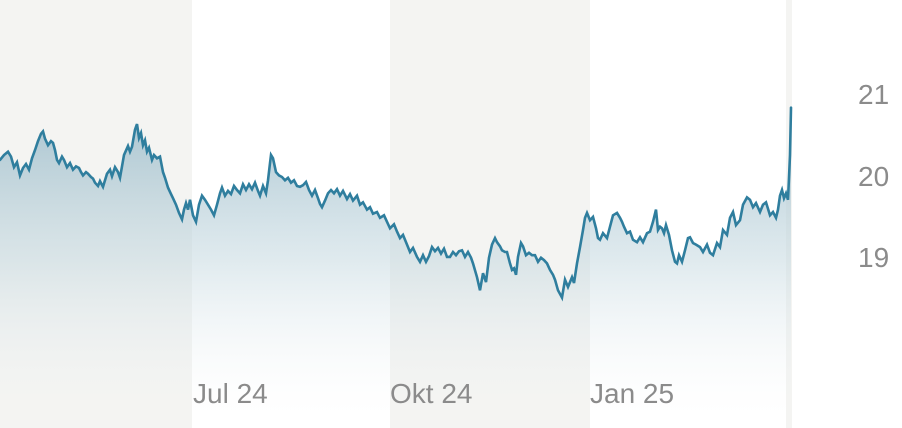  I want to click on x-axis-label: Jul 24, so click(230, 393).